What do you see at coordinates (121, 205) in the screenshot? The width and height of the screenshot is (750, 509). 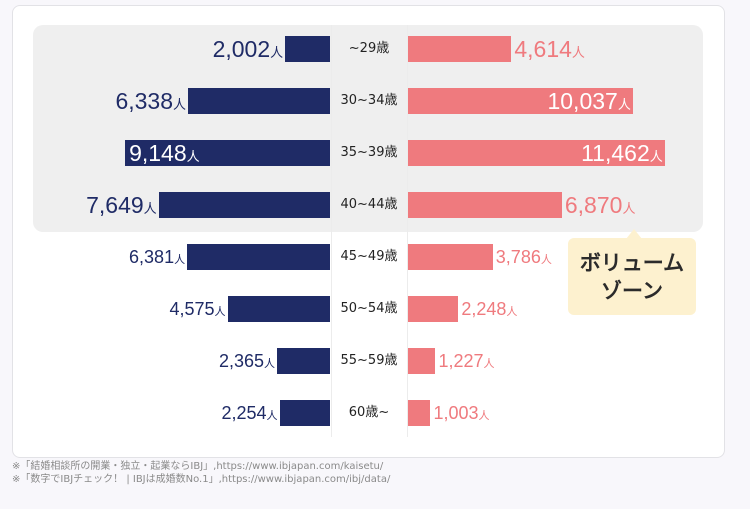 I see `value-label-left: 7,649人` at bounding box center [121, 205].